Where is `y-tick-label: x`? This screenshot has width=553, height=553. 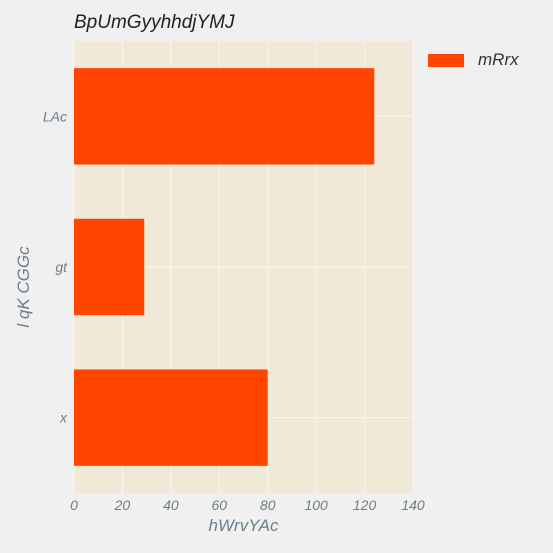 y-tick-label: x is located at coordinates (63, 418).